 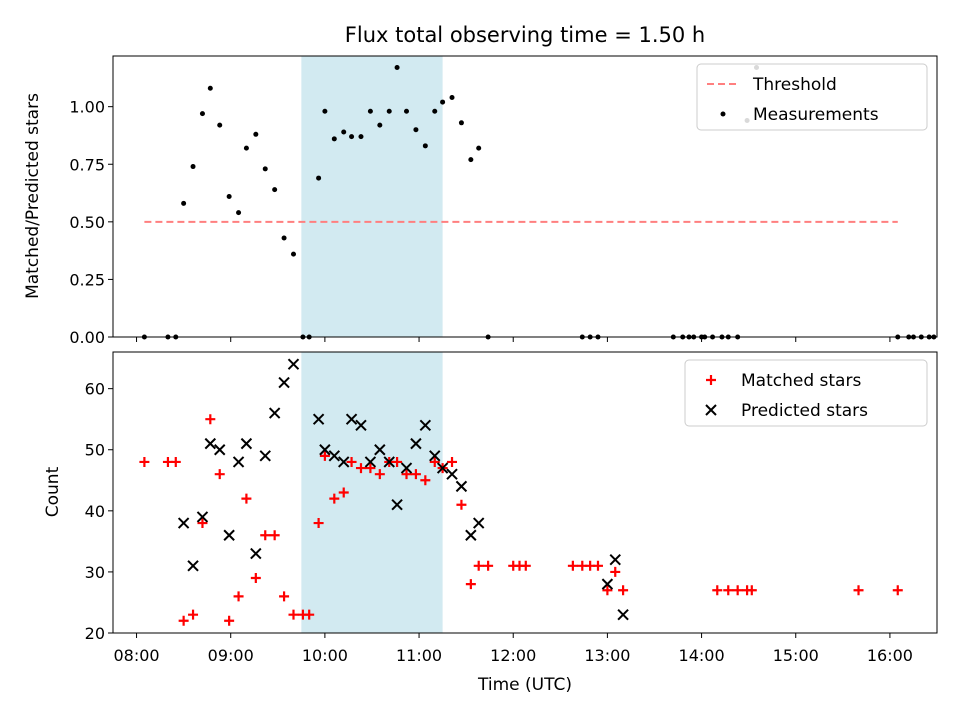 I want to click on legend-label: Threshold, so click(x=794, y=85).